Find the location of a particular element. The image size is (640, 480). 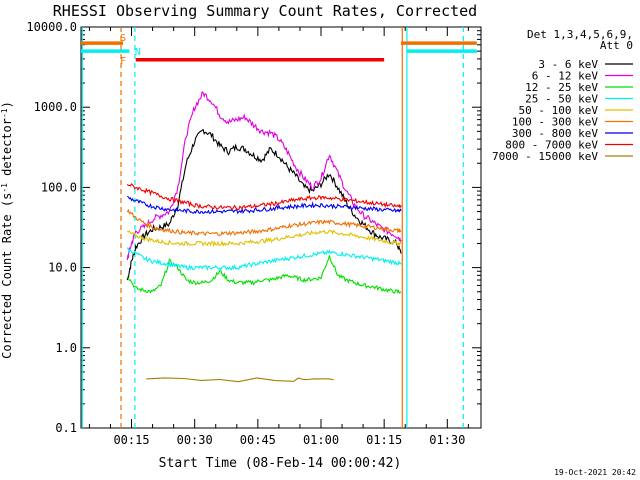

legend-header: Att 0 is located at coordinates (616, 45).